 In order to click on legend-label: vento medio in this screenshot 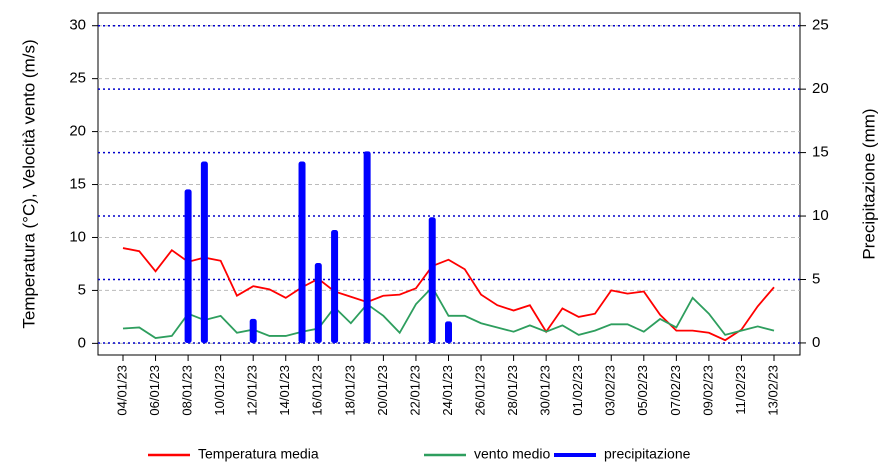, I will do `click(512, 454)`.